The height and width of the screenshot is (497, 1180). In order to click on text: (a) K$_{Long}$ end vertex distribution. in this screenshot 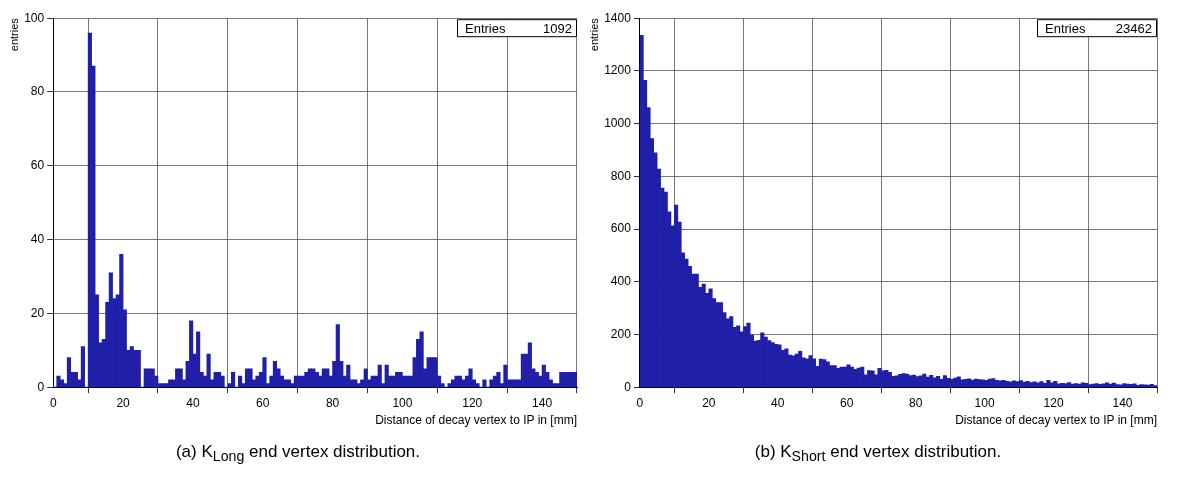, I will do `click(298, 453)`.